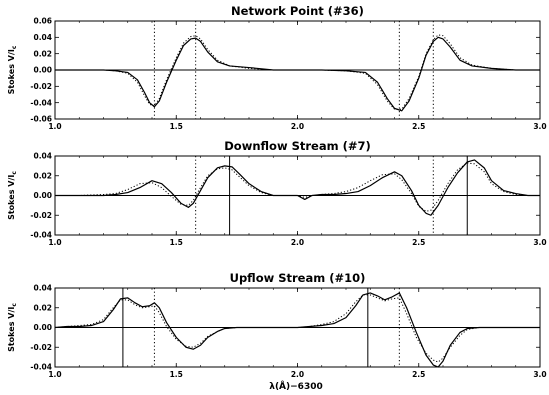 The width and height of the screenshot is (549, 395). I want to click on y-tick-label: 0.06, so click(42, 21).